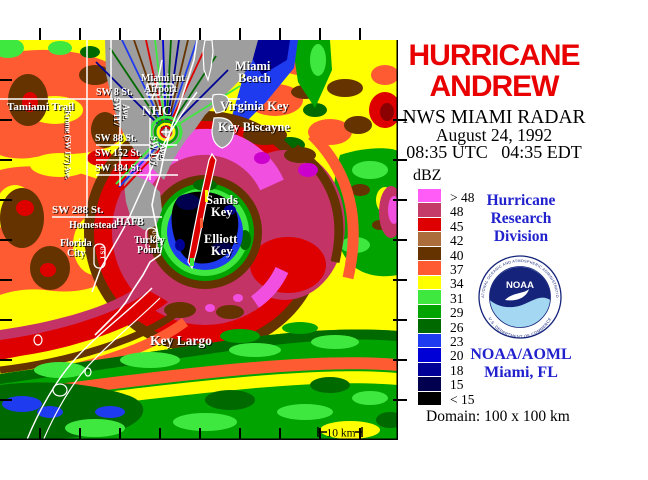 This screenshot has height=480, width=648. I want to click on legend-value-label: 23, so click(457, 342).